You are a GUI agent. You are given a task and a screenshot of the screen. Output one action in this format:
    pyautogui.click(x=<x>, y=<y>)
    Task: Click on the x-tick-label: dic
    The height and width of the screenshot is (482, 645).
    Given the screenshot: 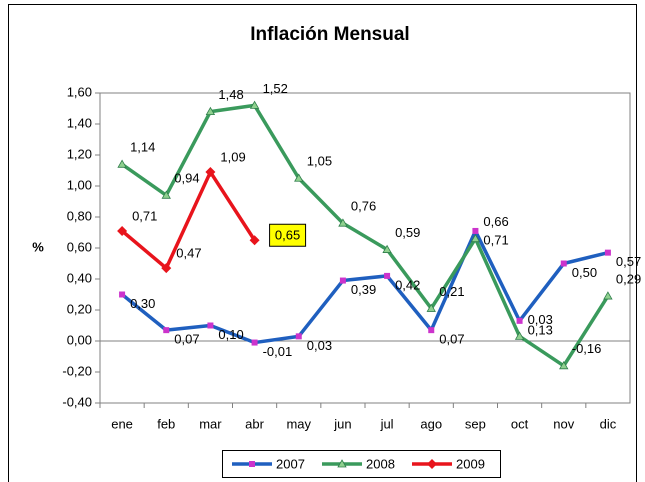 What is the action you would take?
    pyautogui.click(x=608, y=423)
    